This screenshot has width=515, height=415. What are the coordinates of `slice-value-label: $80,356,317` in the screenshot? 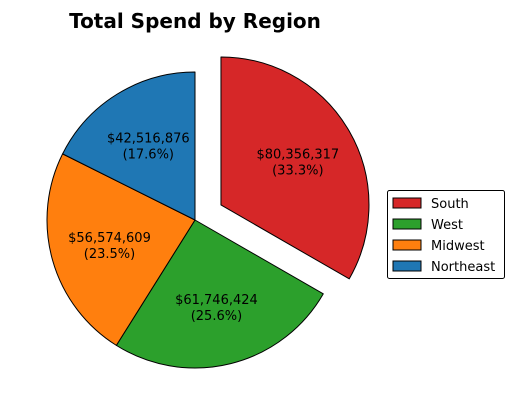 It's located at (297, 155).